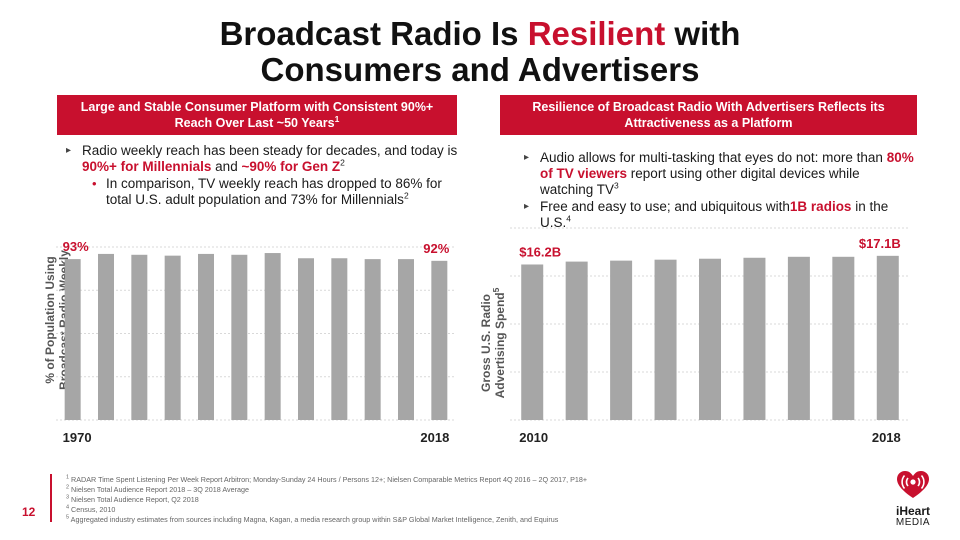  I want to click on logo-brand: iHeart, so click(912, 511).